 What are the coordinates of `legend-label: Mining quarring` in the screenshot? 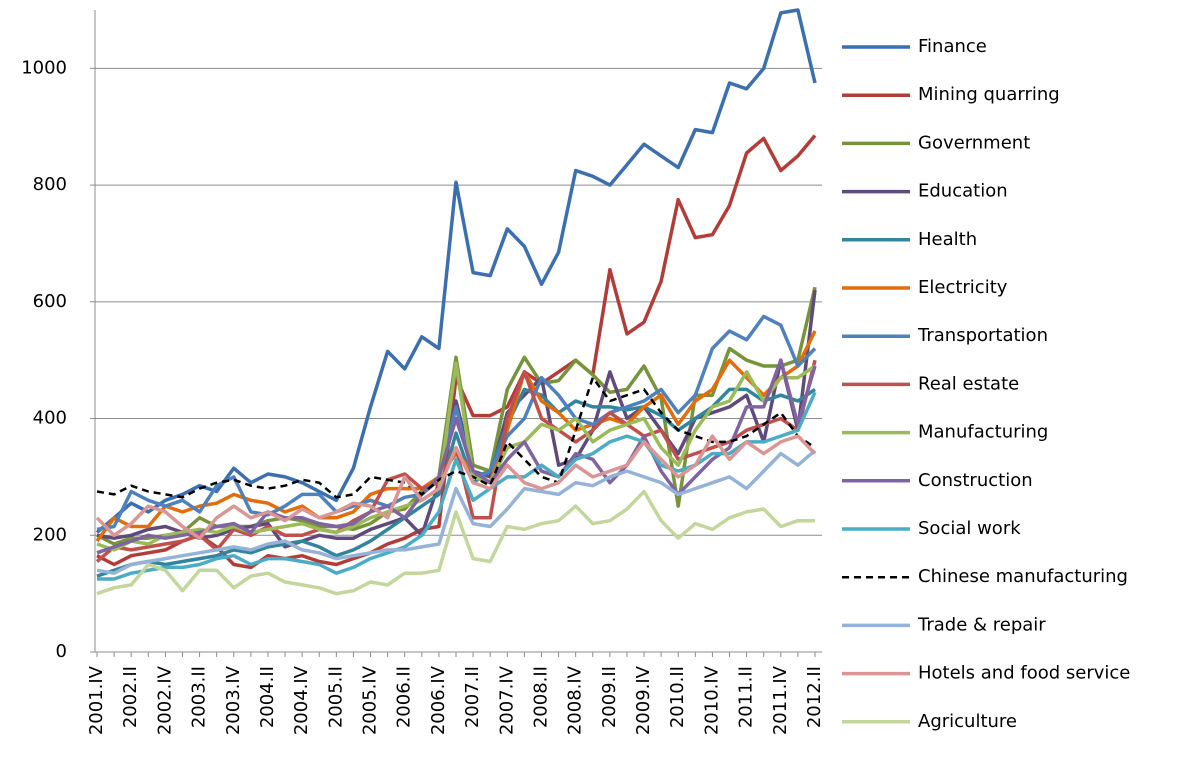 It's located at (989, 94).